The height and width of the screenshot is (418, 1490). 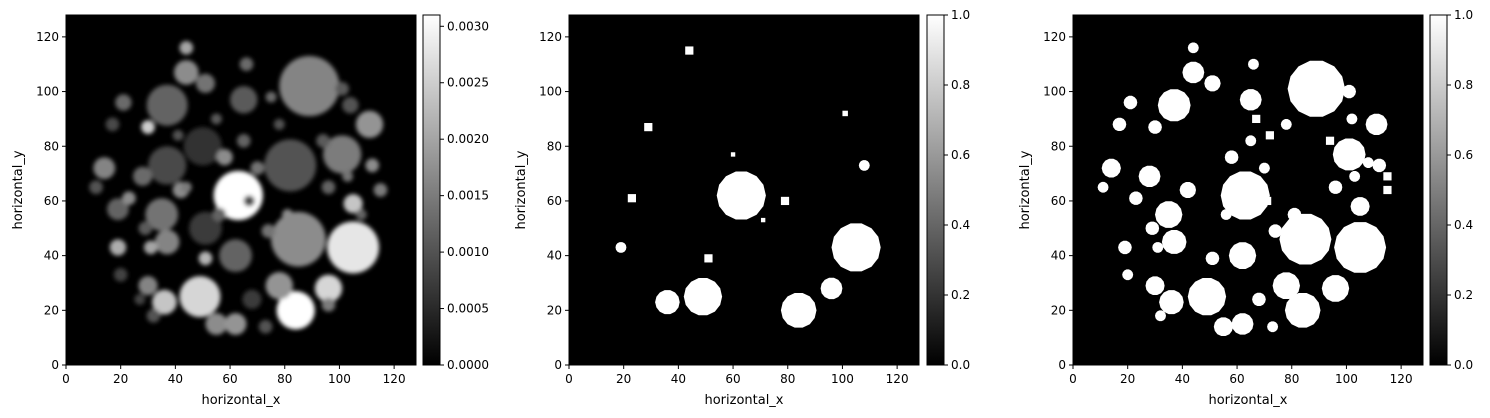 I want to click on colorbar-tick-label: 1.0, so click(x=1463, y=15).